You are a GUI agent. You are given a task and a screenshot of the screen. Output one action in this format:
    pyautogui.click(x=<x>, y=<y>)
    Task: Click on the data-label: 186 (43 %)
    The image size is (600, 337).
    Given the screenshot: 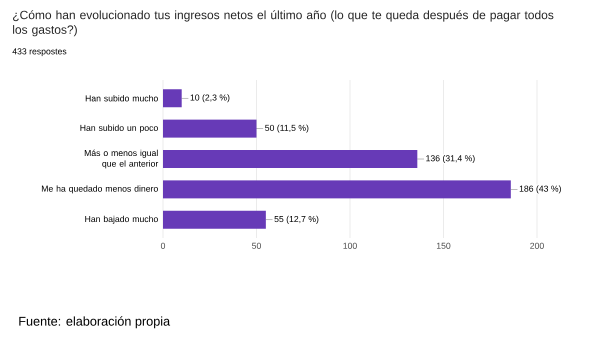 What is the action you would take?
    pyautogui.click(x=540, y=189)
    